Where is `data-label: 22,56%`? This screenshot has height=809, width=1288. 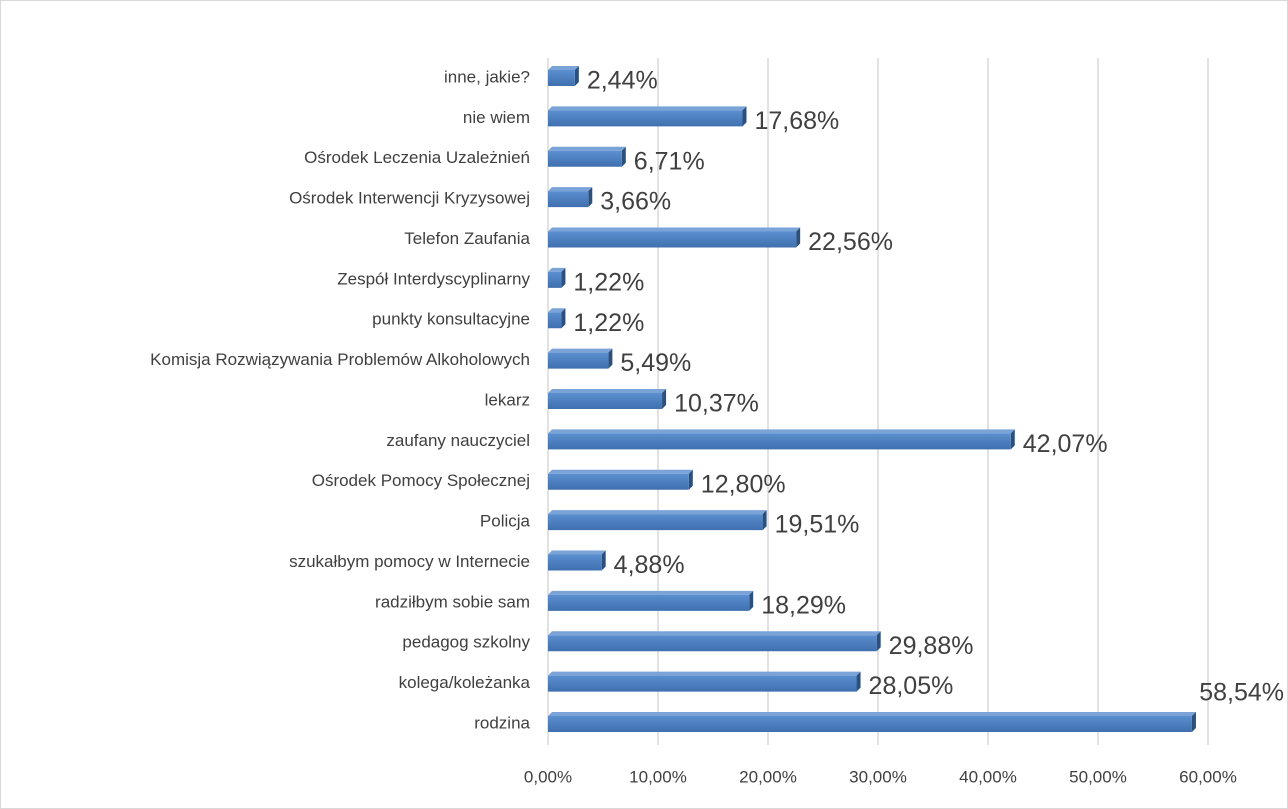
data-label: 22,56% is located at coordinates (850, 242).